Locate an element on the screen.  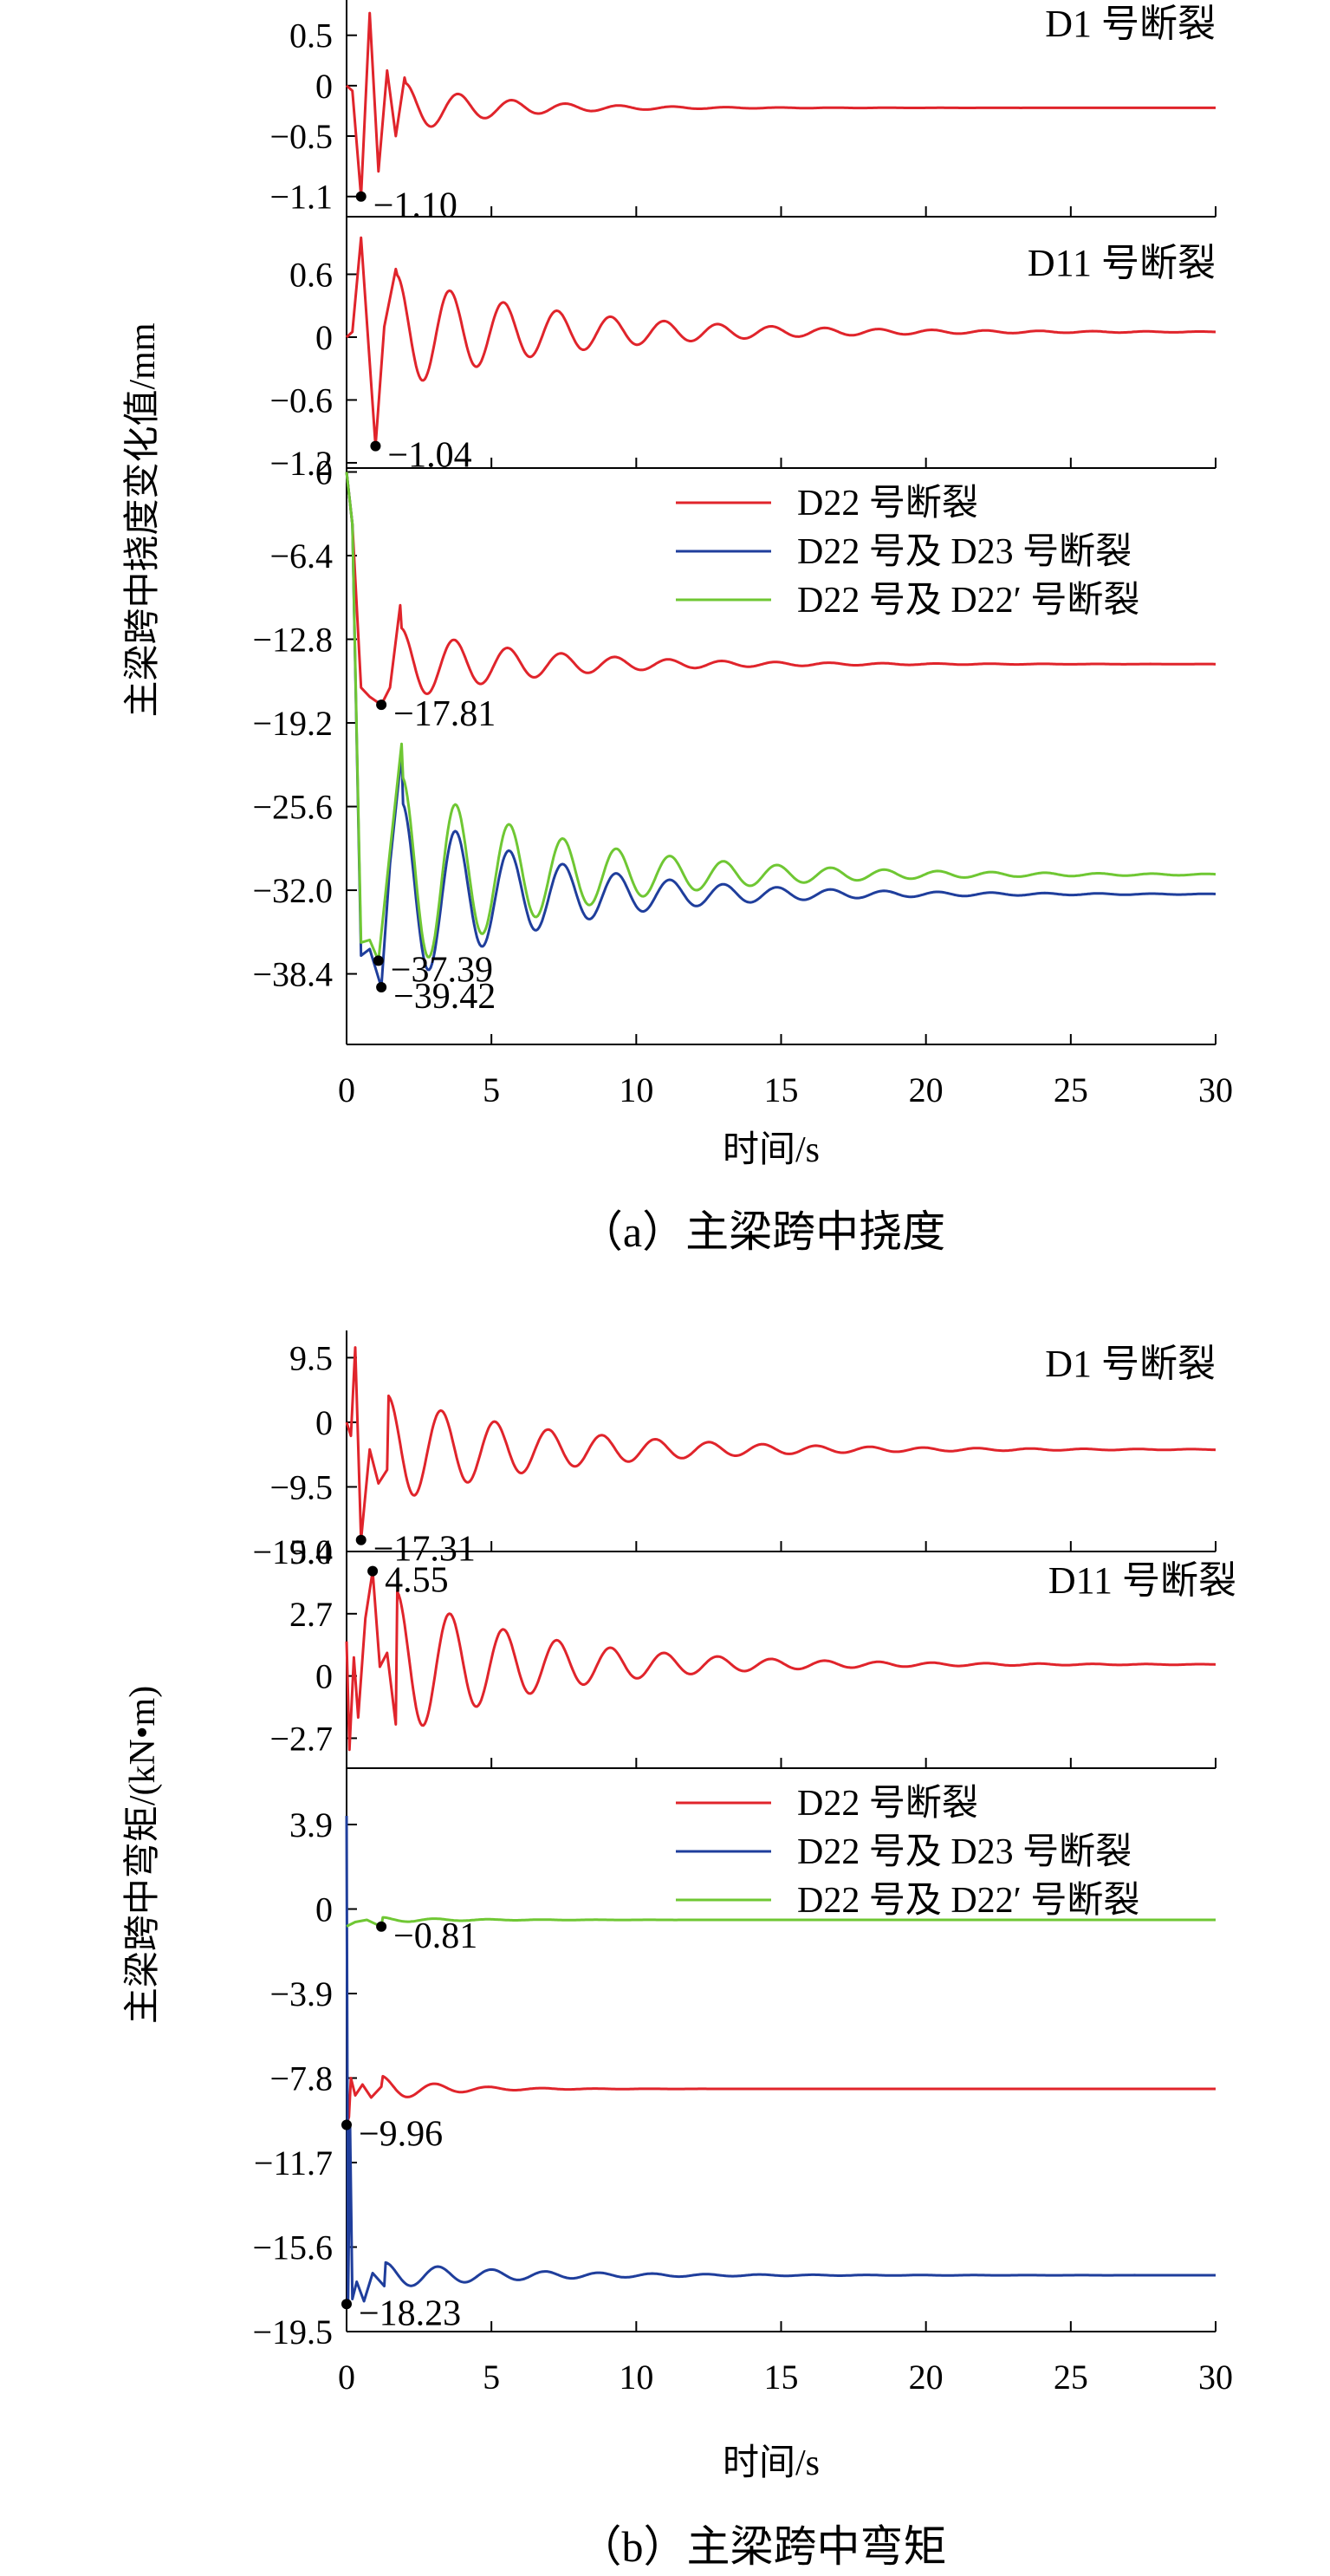
y-tick-label: −2.7 is located at coordinates (301, 1738).